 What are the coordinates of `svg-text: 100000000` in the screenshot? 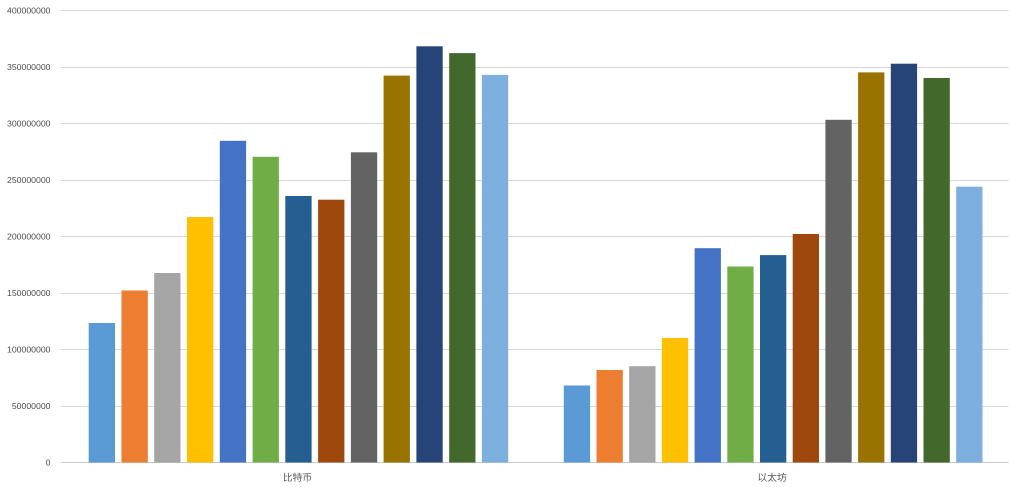 It's located at (29, 350).